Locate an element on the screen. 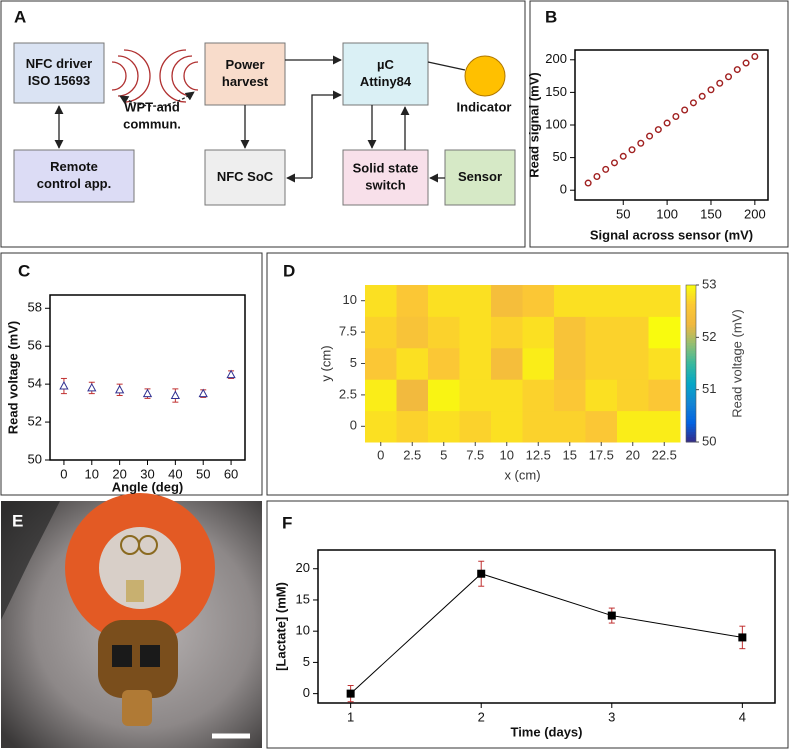  y-tick-label: 50 is located at coordinates (35, 458).